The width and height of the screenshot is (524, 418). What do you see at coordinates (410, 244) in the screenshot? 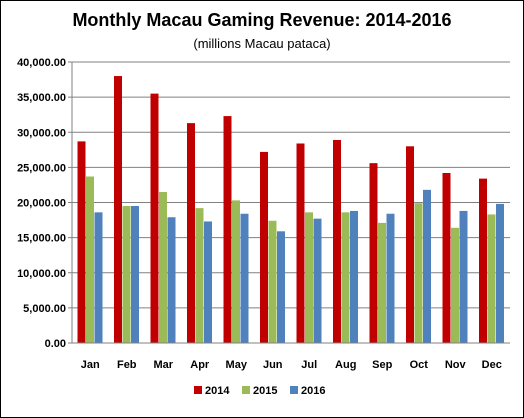
I see `bar-2014-oct` at bounding box center [410, 244].